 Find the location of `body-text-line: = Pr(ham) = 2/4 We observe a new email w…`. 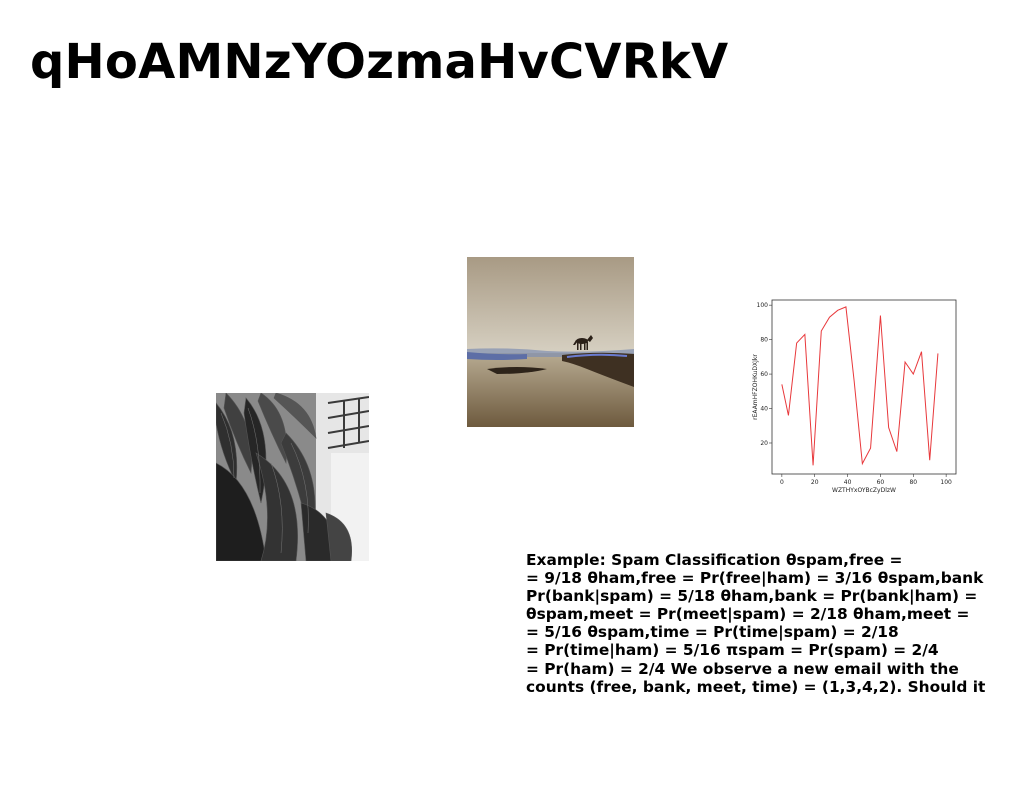

body-text-line: = Pr(ham) = 2/4 We observe a new email w… is located at coordinates (742, 668).